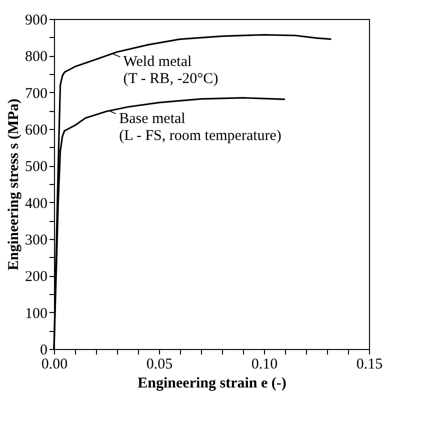 The image size is (426, 425). What do you see at coordinates (36, 94) in the screenshot?
I see `y-tick-label: 700` at bounding box center [36, 94].